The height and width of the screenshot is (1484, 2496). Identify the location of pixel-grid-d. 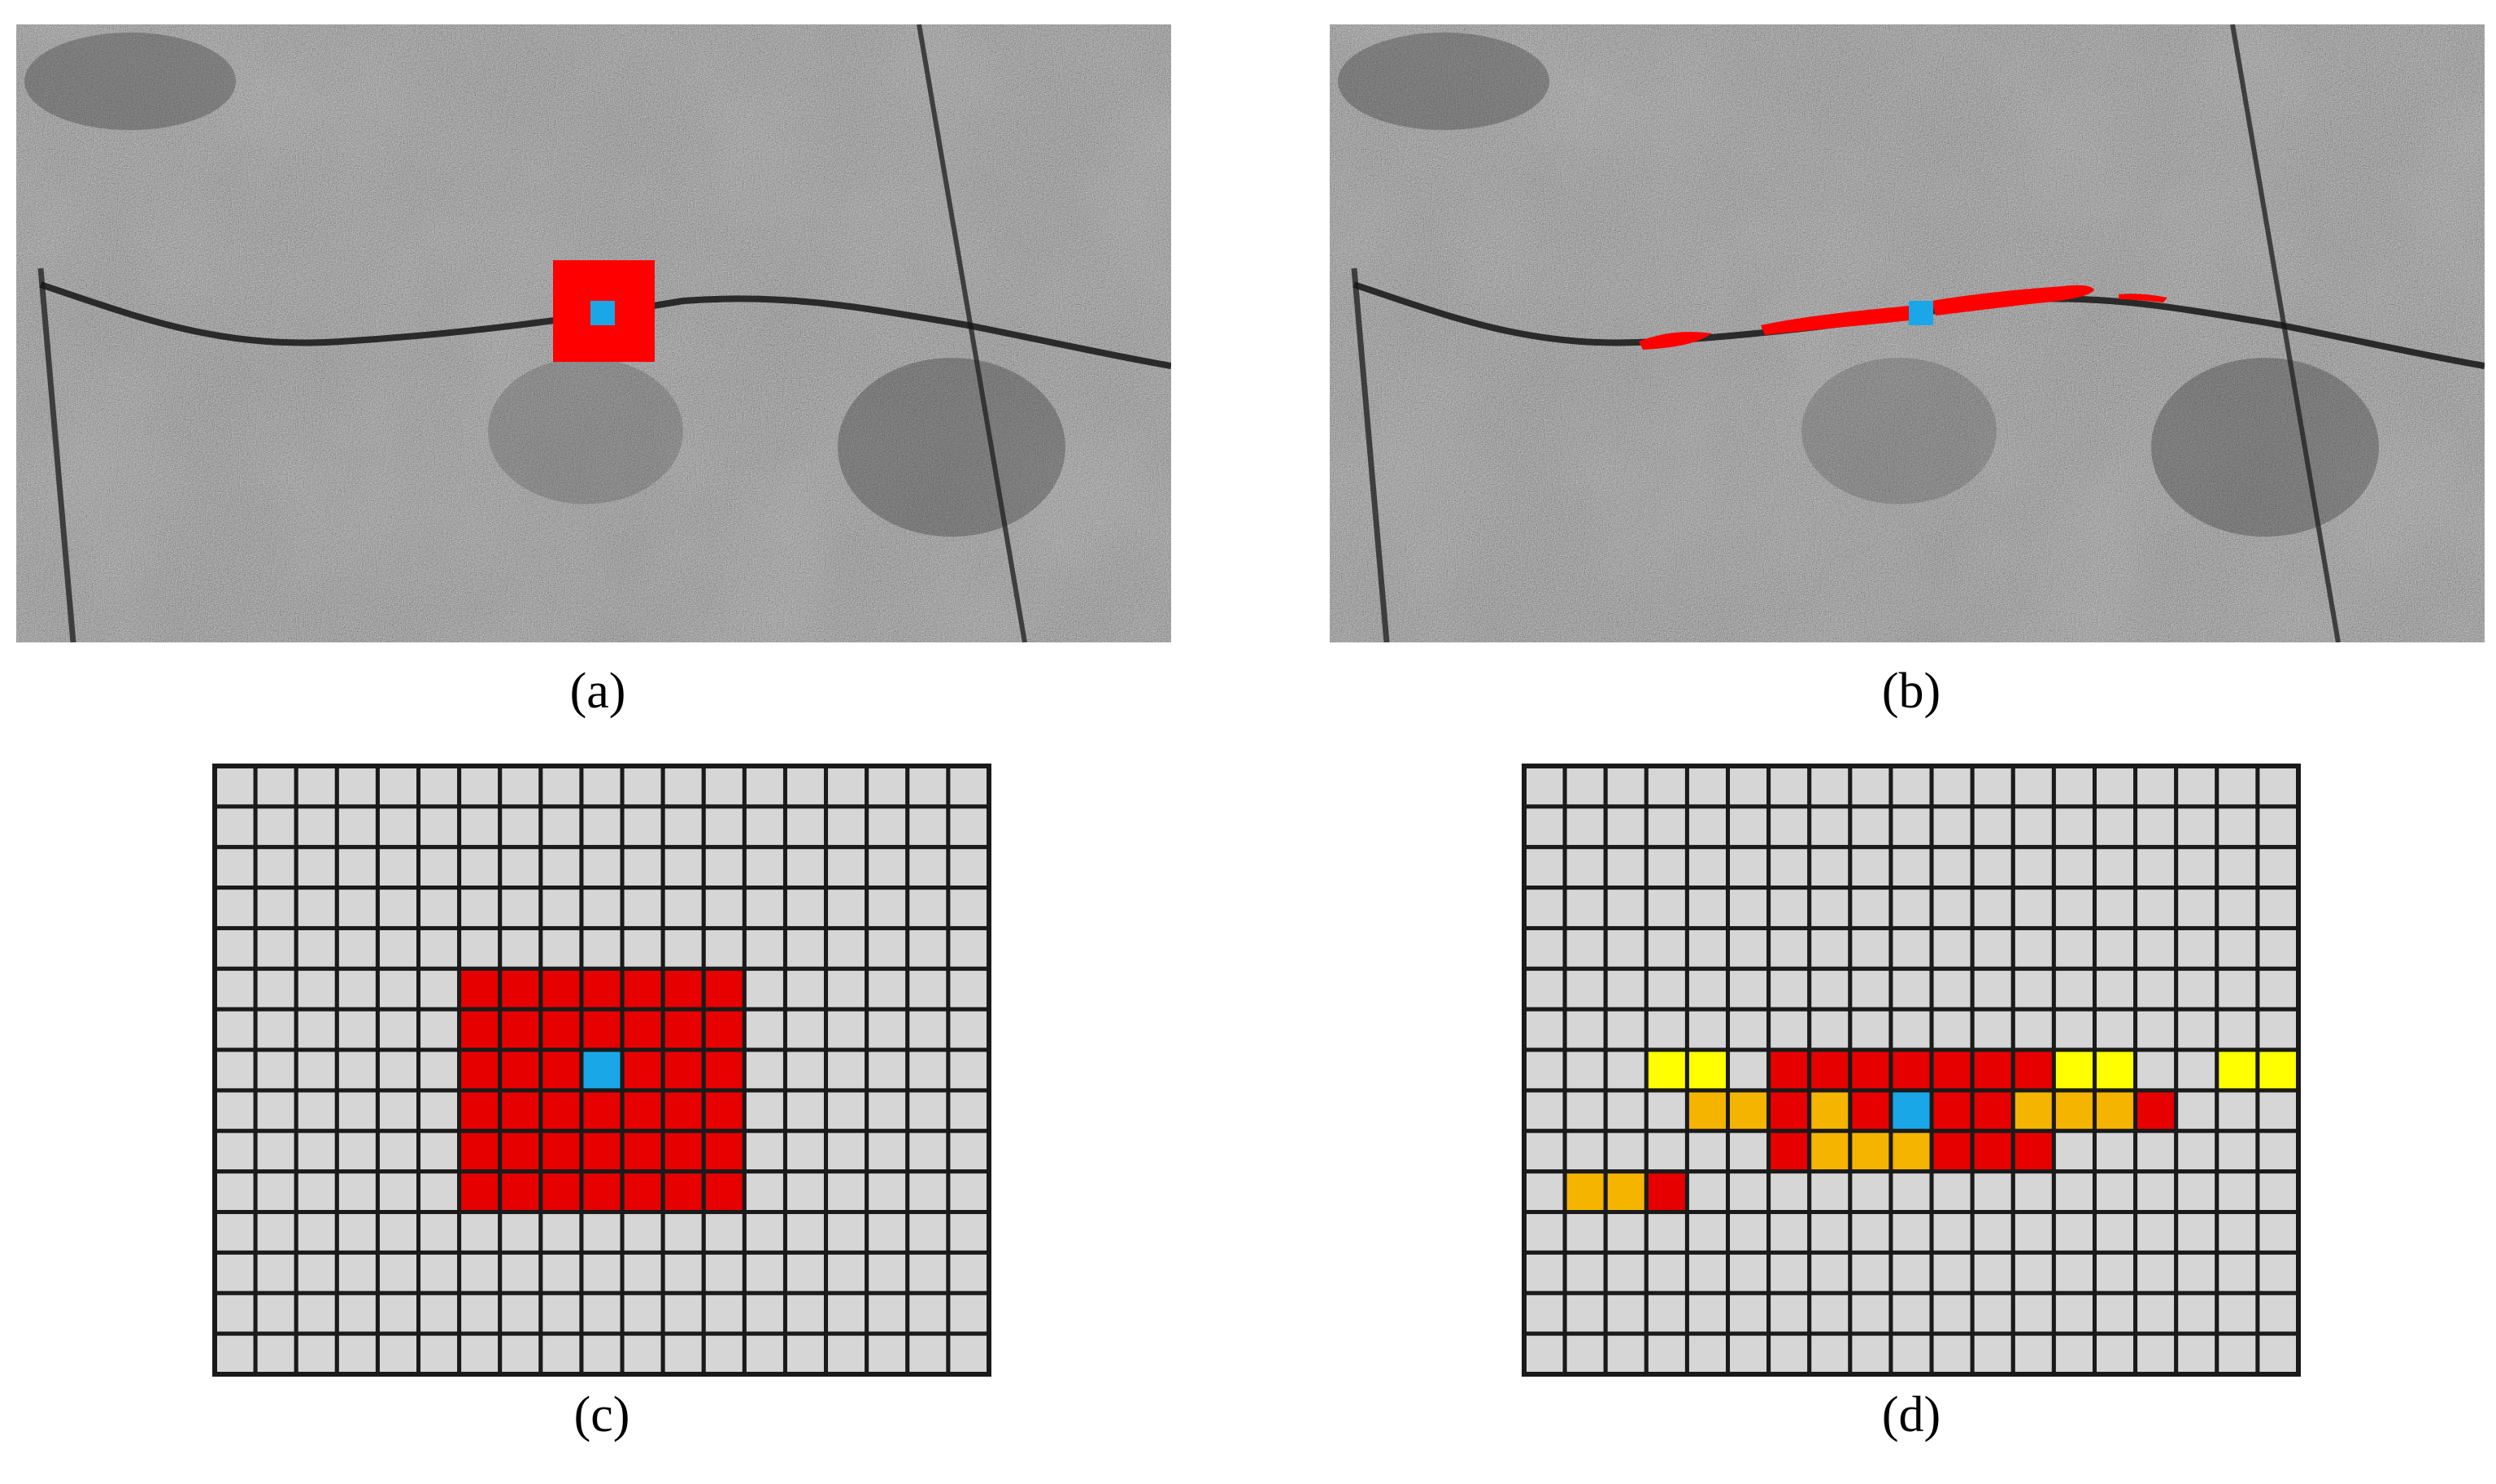
(1912, 1070).